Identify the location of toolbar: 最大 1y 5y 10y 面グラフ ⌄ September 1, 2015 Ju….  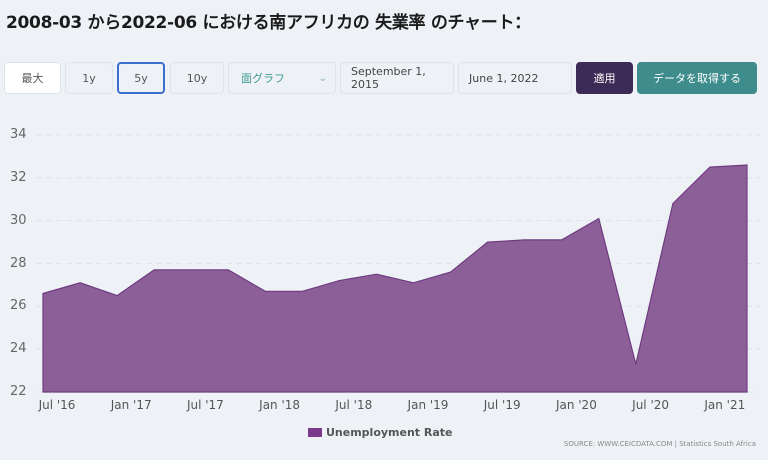
(384, 78).